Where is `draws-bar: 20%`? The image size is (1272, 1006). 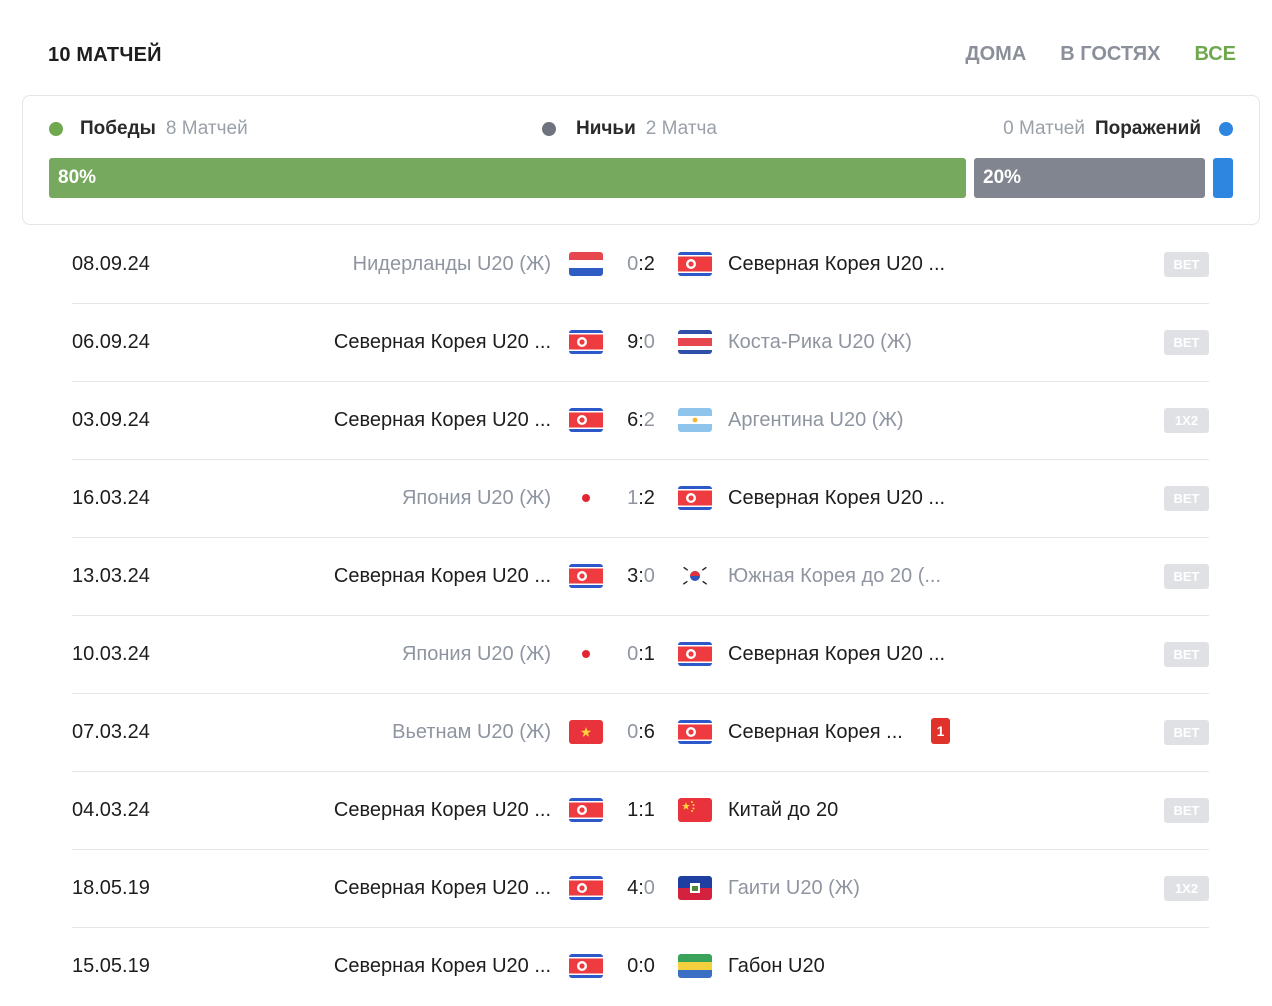
draws-bar: 20% is located at coordinates (1089, 178).